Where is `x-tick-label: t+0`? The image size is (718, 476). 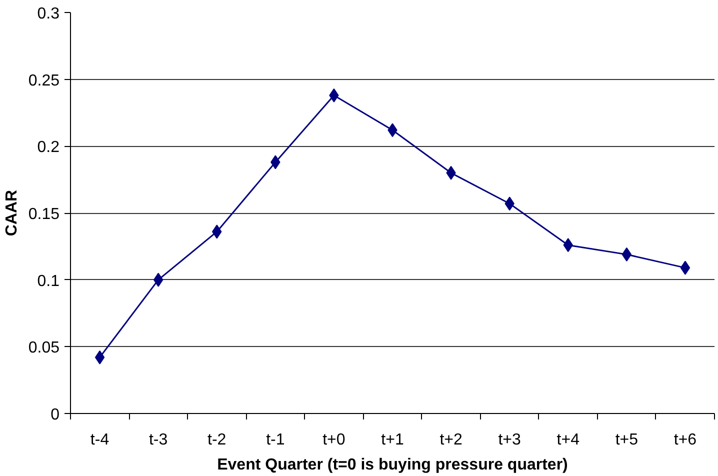
x-tick-label: t+0 is located at coordinates (334, 440).